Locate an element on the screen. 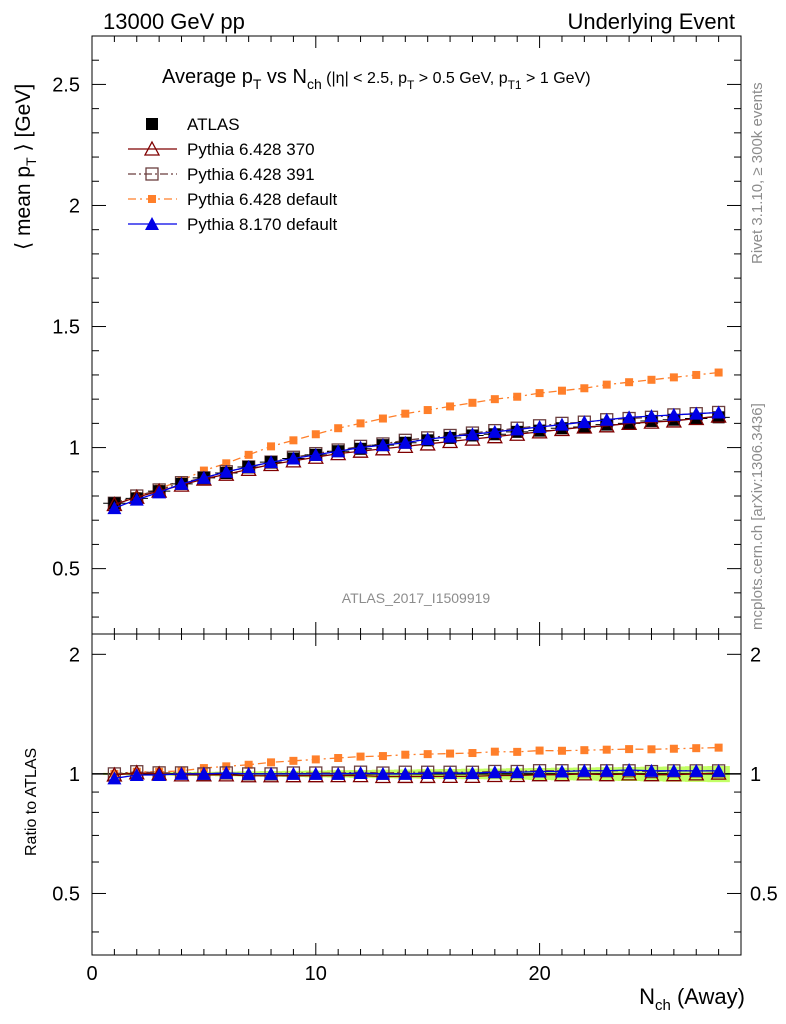 The width and height of the screenshot is (786, 1024). legend-item-p6_default: Pythia 6.428 default is located at coordinates (233, 199).